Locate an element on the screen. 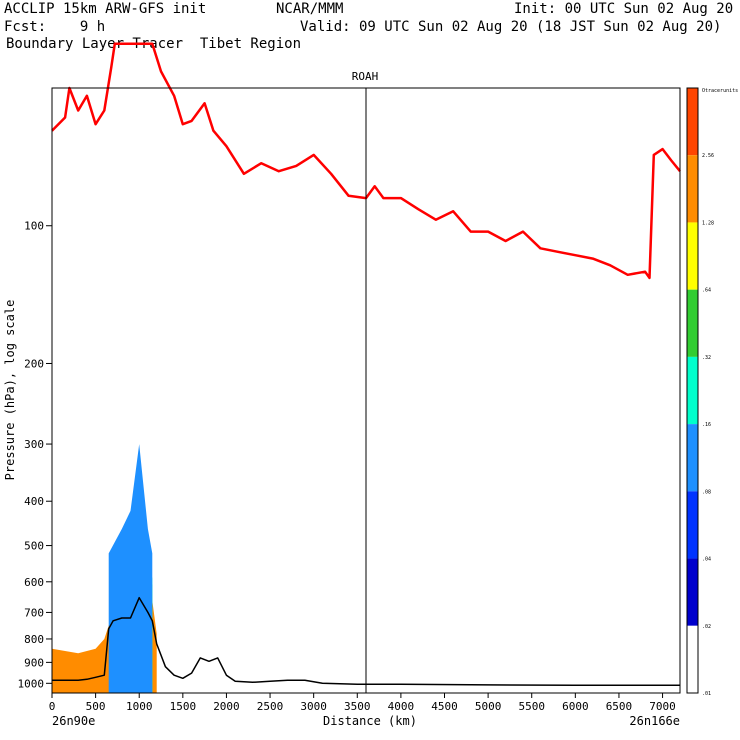 The width and height of the screenshot is (740, 740). colorbar-level-label: 2.56 is located at coordinates (708, 156).